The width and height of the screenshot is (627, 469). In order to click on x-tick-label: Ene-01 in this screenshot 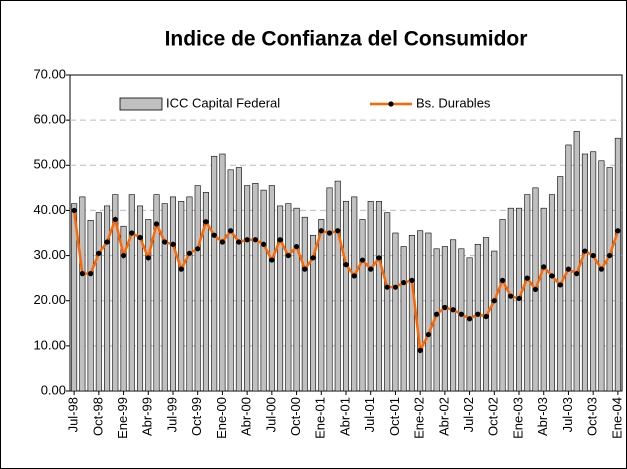, I will do `click(320, 418)`.